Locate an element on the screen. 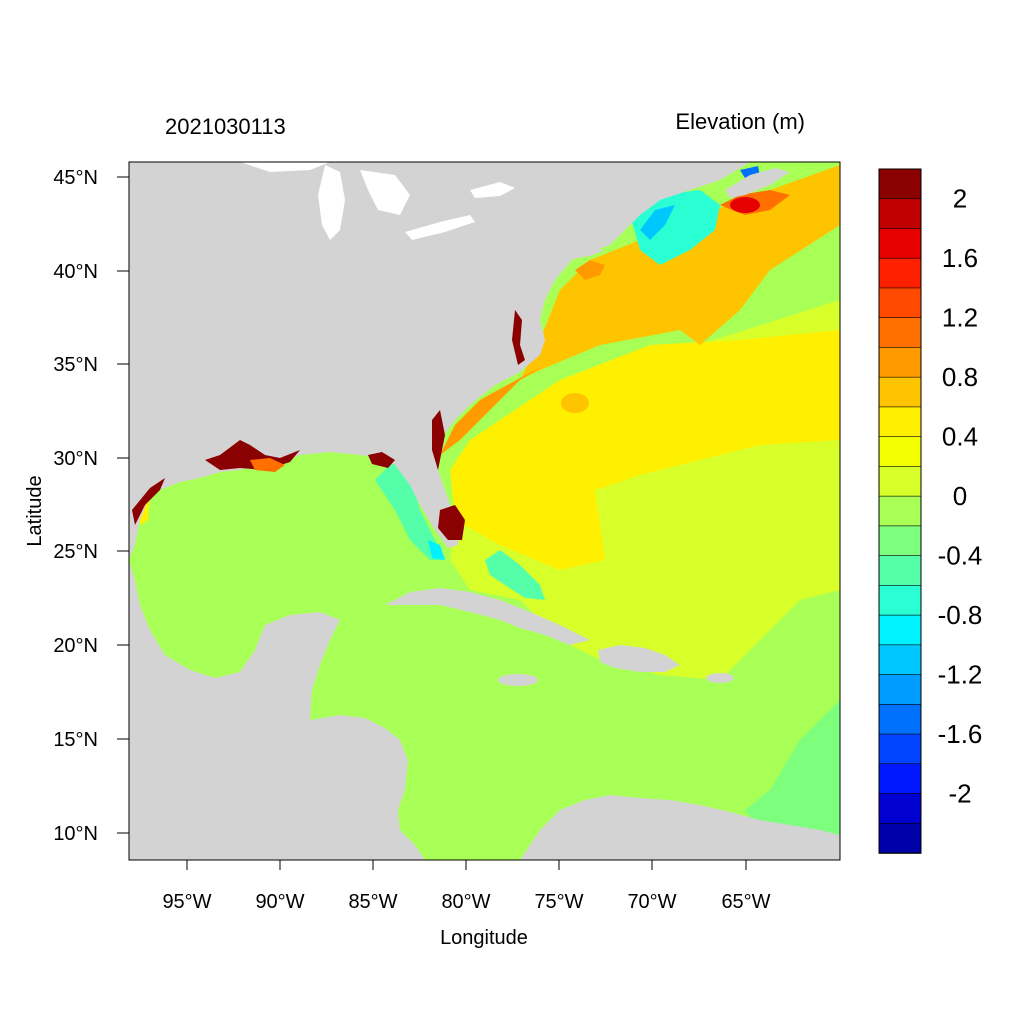  florida-west-cyan-region is located at coordinates (410, 510).